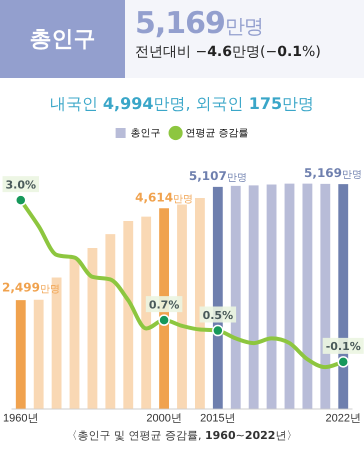 Image resolution: width=364 pixels, height=455 pixels. Describe the element at coordinates (217, 133) in the screenshot. I see `legend-label: 연평균 증감률` at that location.